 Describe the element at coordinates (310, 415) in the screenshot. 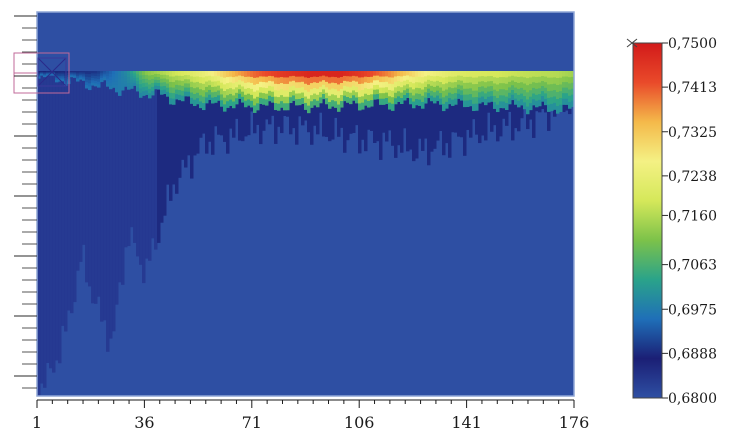

I see `x-axis: 1 36 71 106 141 176` at that location.